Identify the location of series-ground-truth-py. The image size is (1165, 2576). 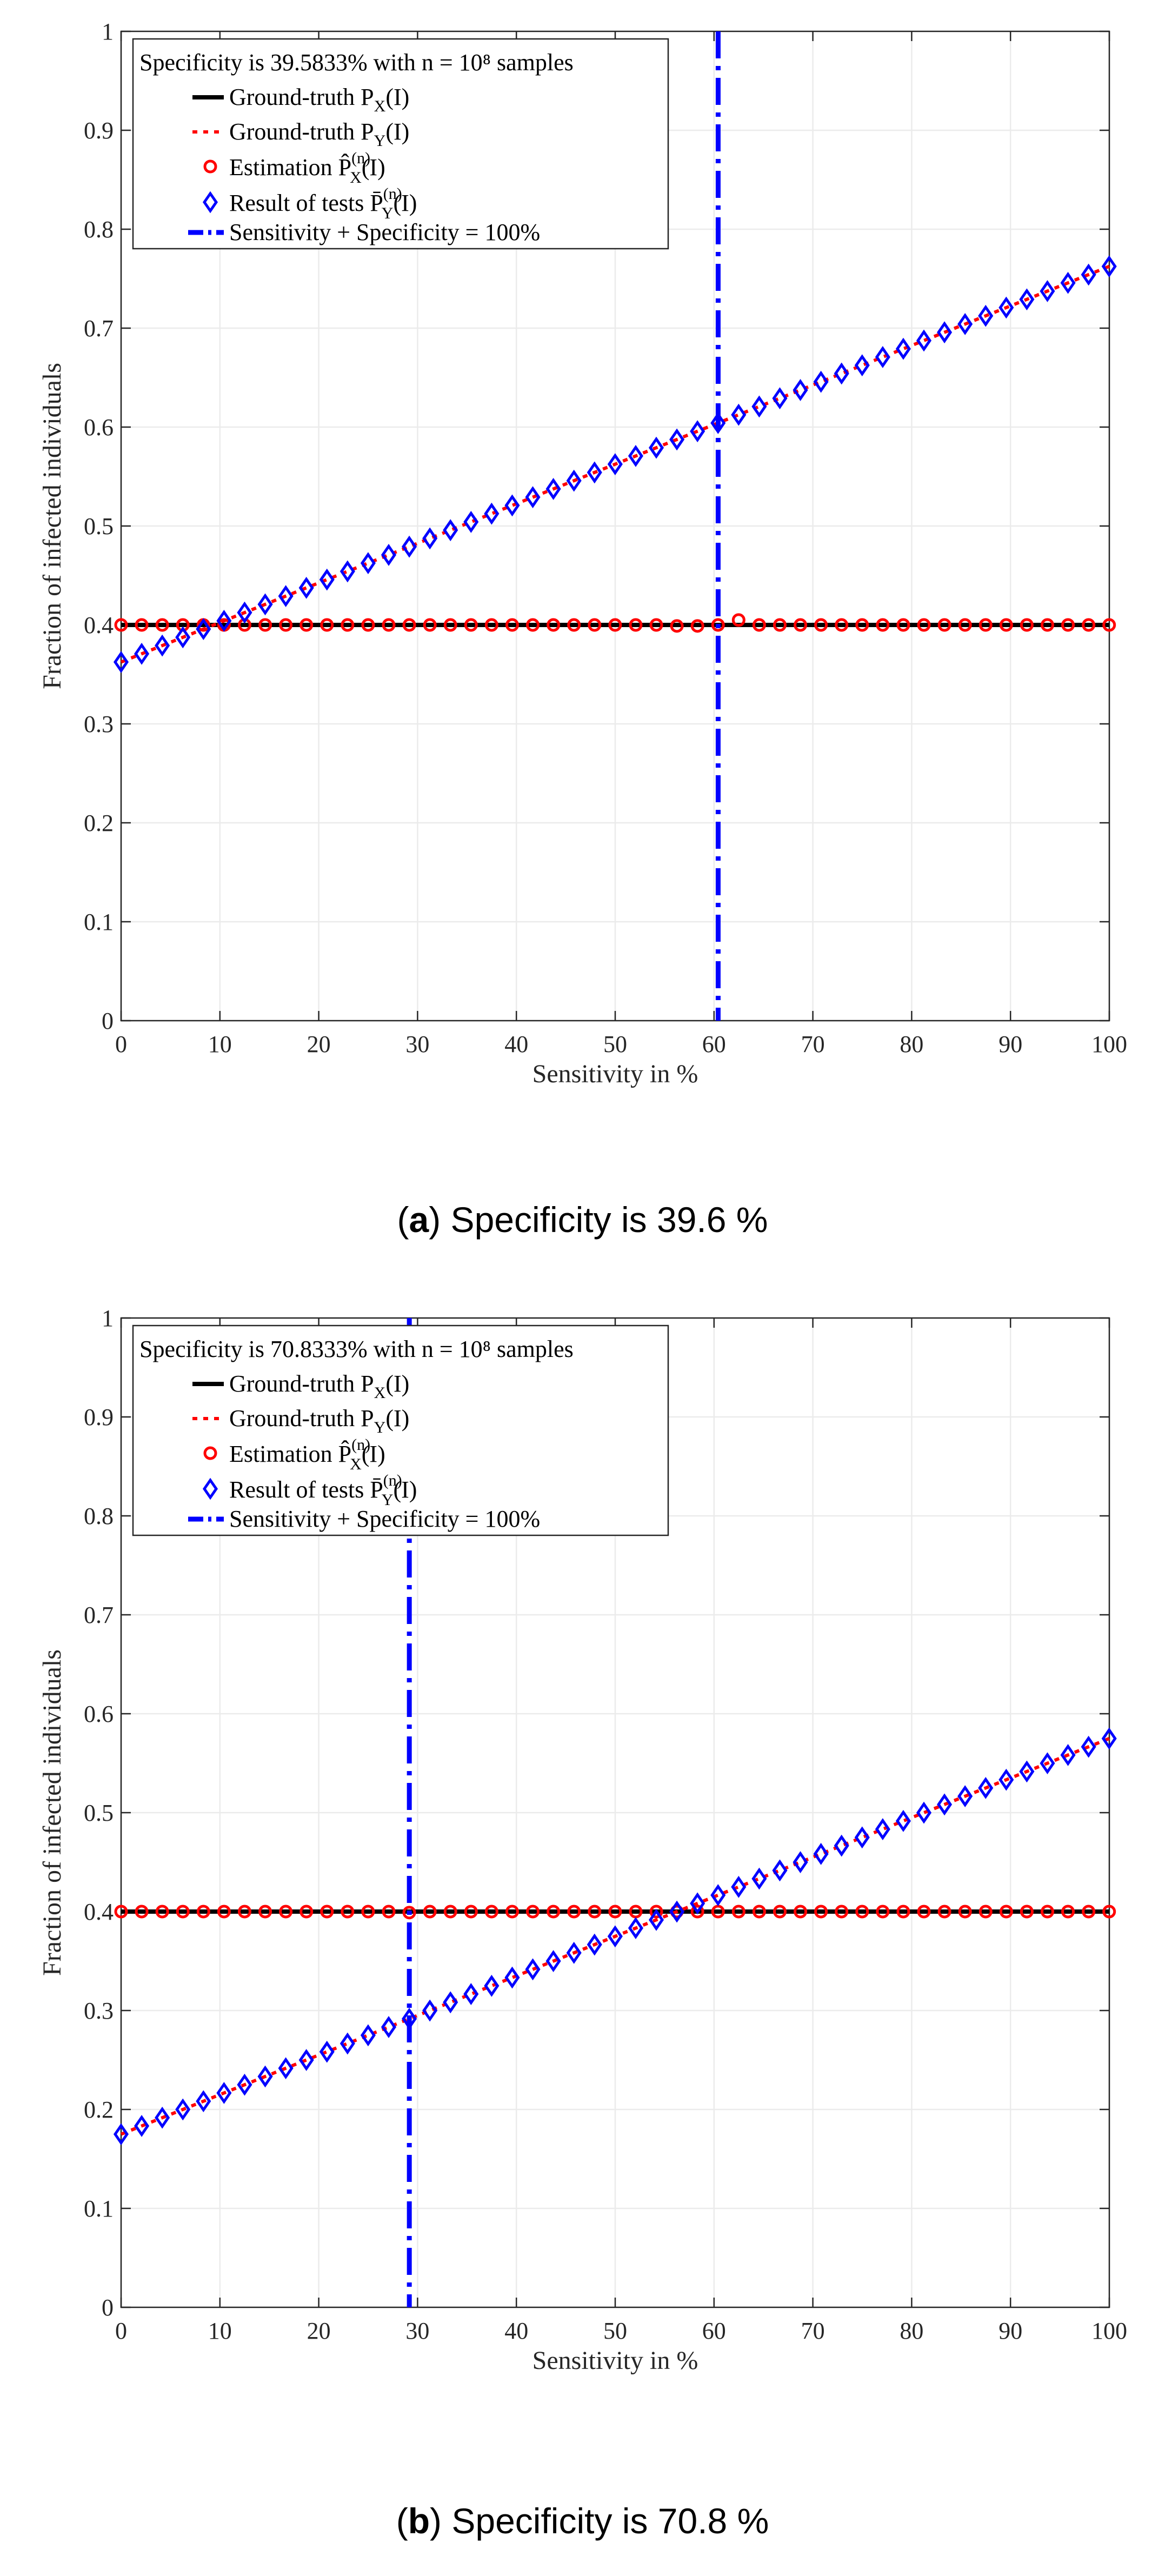
(615, 464).